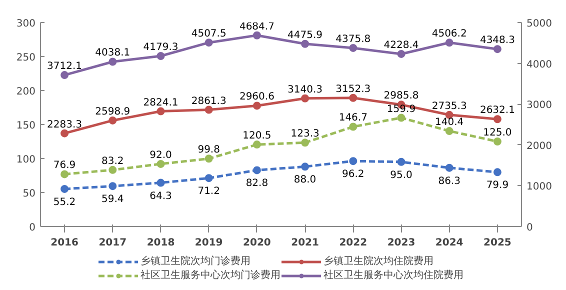 The width and height of the screenshot is (566, 290). What do you see at coordinates (353, 174) in the screenshot?
I see `data-label: 96.2` at bounding box center [353, 174].